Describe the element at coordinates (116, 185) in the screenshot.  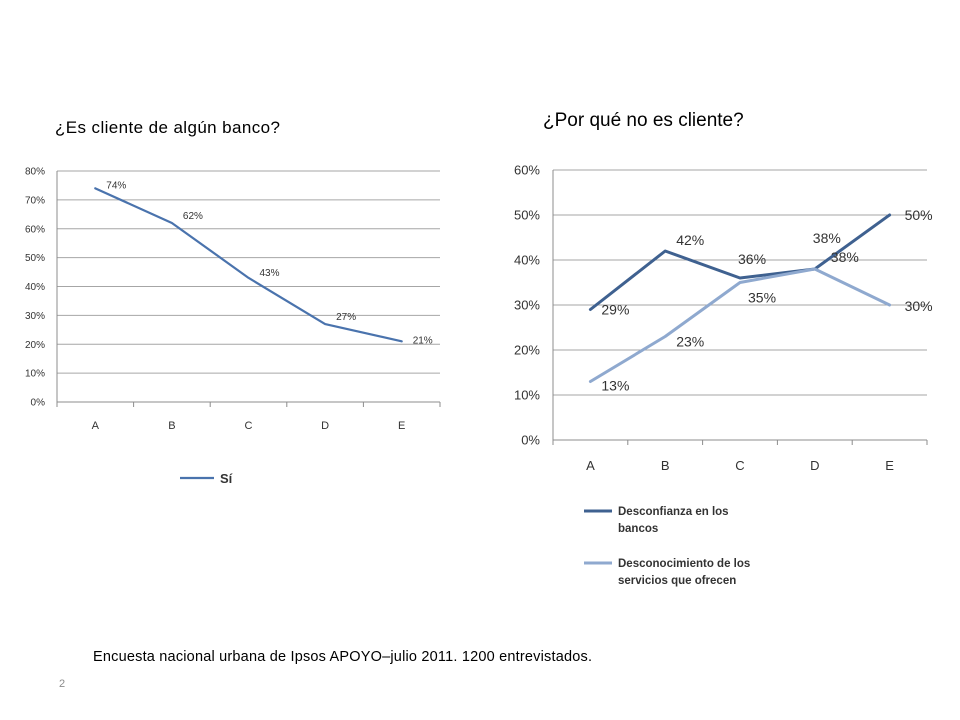
I see `data-label: 74%` at that location.